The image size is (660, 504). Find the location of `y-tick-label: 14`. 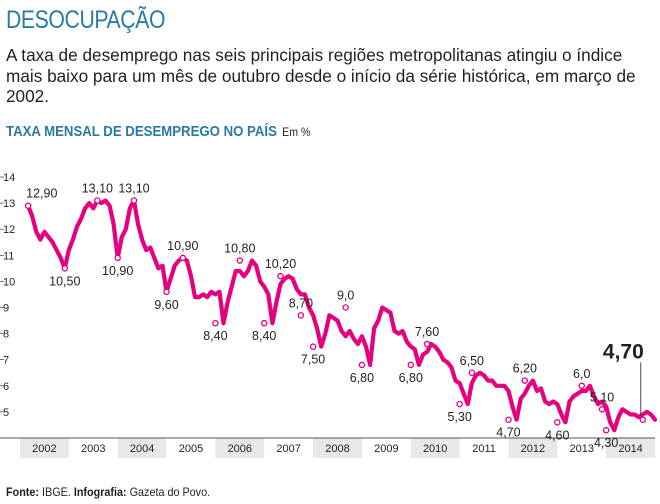

y-tick-label: 14 is located at coordinates (9, 178).